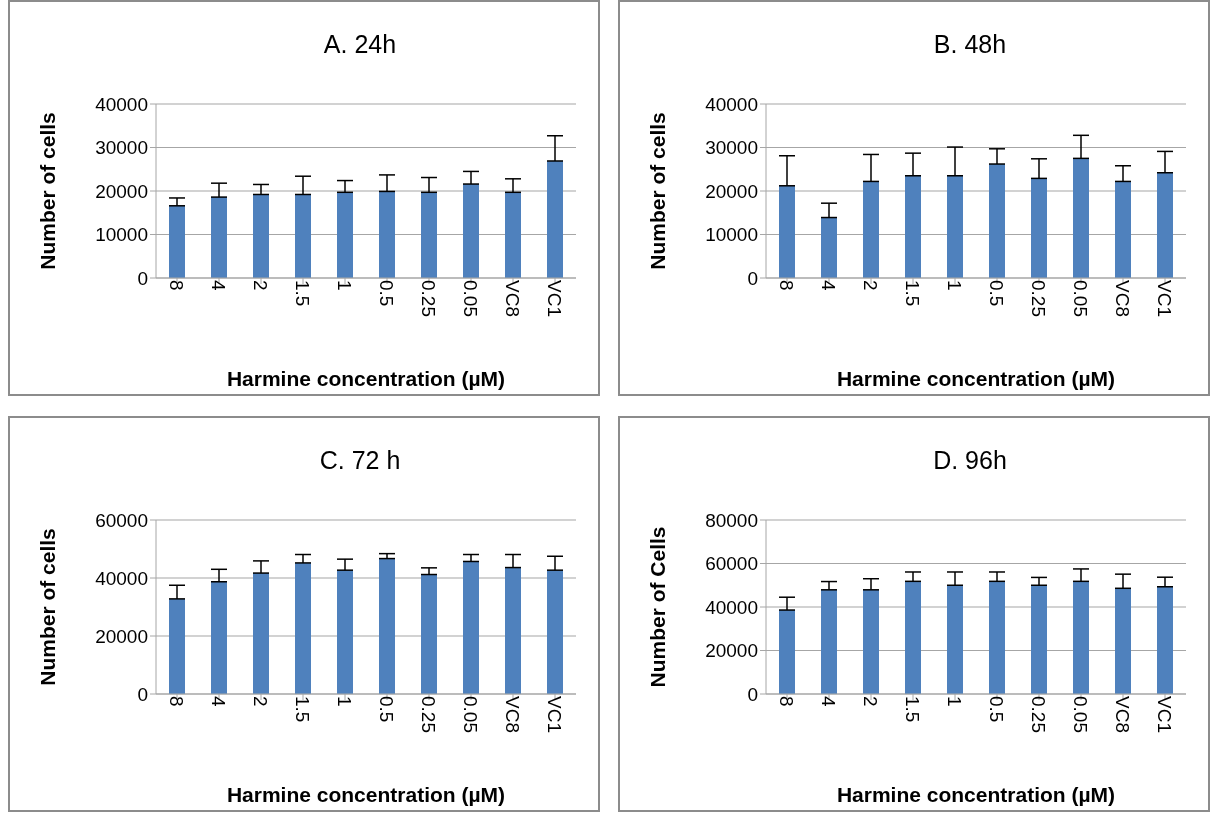 The width and height of the screenshot is (1210, 814). What do you see at coordinates (970, 44) in the screenshot?
I see `chart-title: B. 48h` at bounding box center [970, 44].